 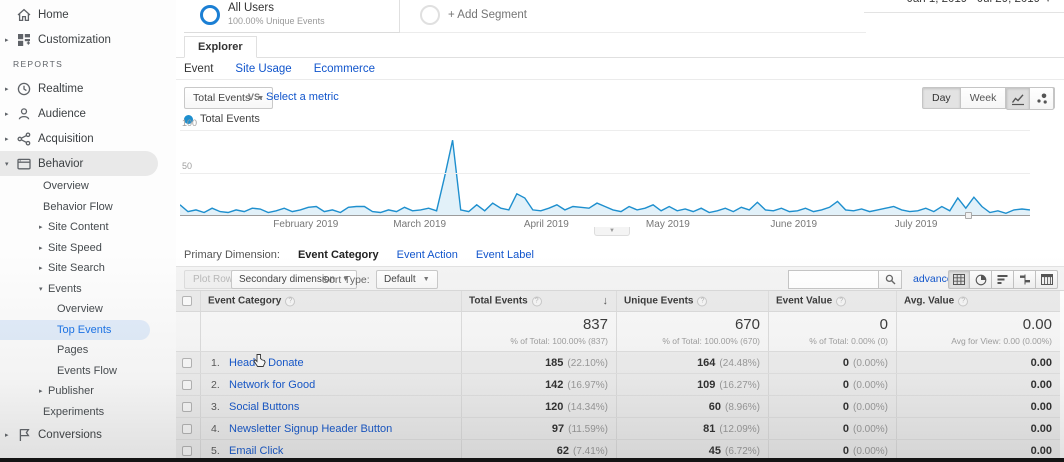 What do you see at coordinates (263, 68) in the screenshot?
I see `metric-tab-site-usage: Site Usage` at bounding box center [263, 68].